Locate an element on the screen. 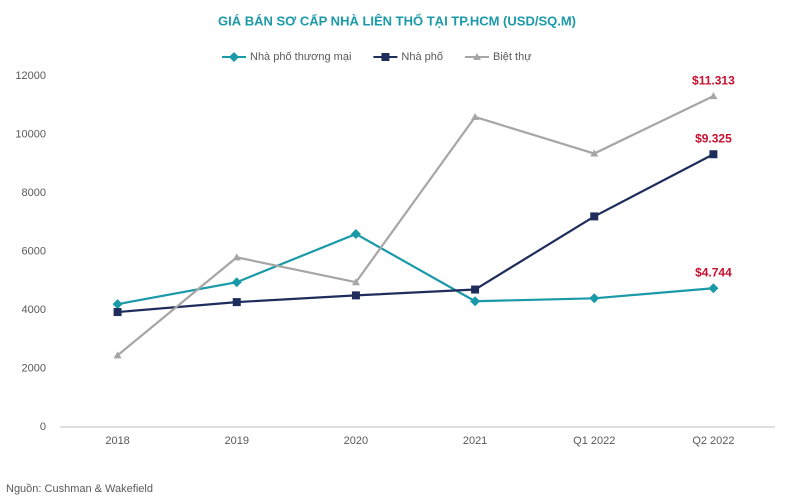 The width and height of the screenshot is (794, 501). series-line is located at coordinates (415, 269).